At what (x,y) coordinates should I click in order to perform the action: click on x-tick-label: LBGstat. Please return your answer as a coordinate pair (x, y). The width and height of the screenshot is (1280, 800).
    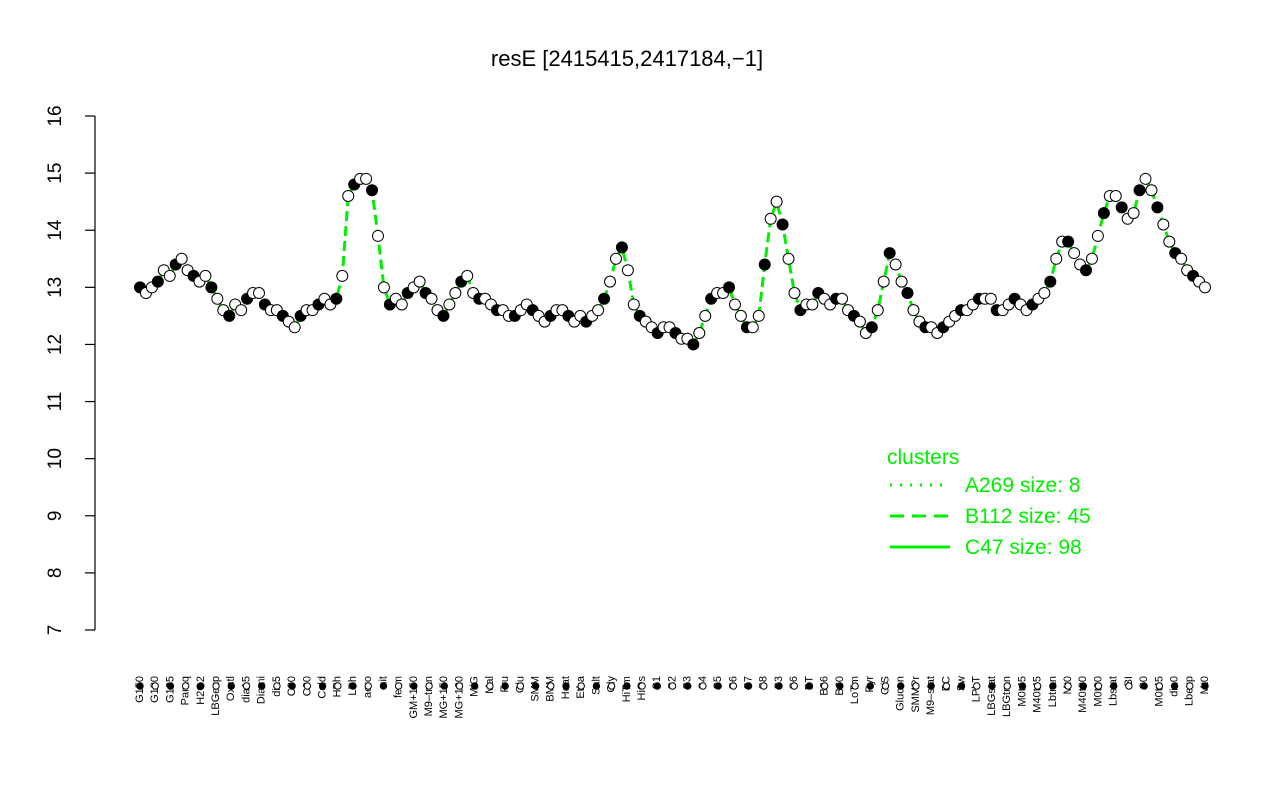
    Looking at the image, I should click on (992, 696).